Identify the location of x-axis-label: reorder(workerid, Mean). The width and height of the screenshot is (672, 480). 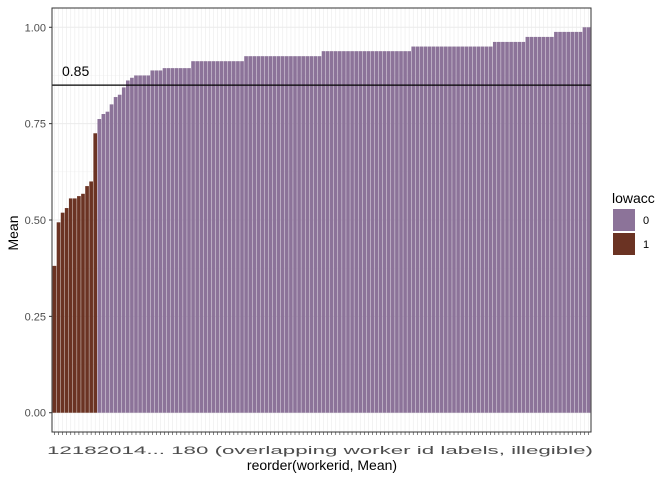
(322, 465).